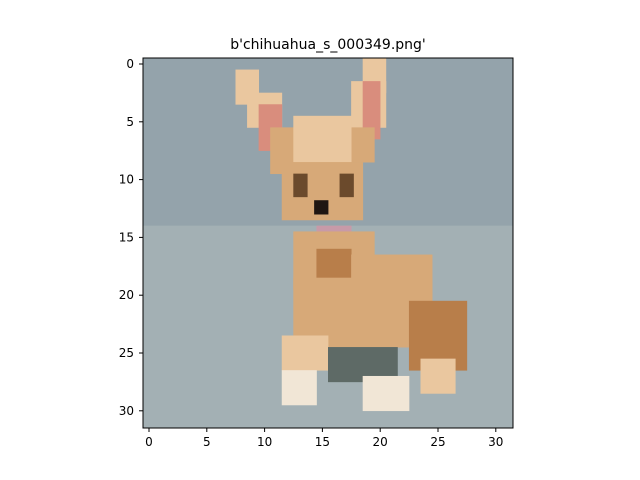 The image size is (640, 480). Describe the element at coordinates (328, 45) in the screenshot. I see `figure-title: b'chihuahua_s_000349.png'` at that location.